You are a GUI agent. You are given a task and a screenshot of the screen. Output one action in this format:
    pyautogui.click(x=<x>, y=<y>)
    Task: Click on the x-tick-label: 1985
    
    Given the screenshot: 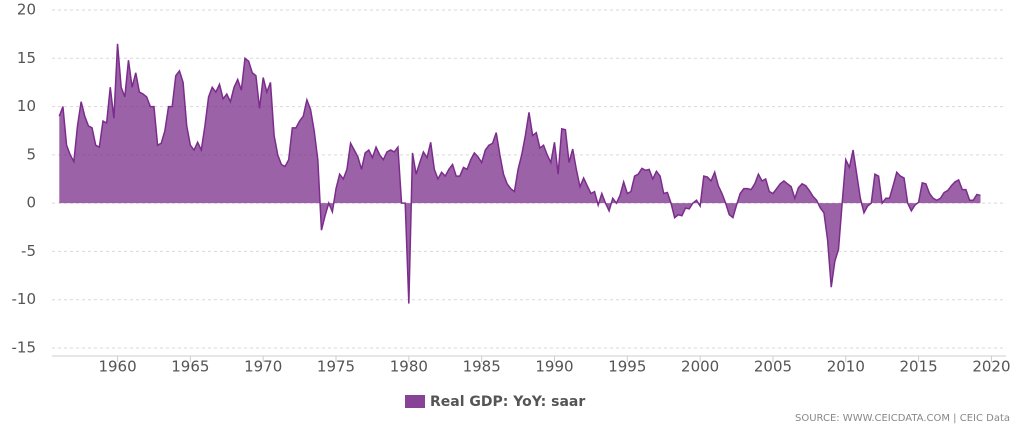 What is the action you would take?
    pyautogui.click(x=482, y=367)
    